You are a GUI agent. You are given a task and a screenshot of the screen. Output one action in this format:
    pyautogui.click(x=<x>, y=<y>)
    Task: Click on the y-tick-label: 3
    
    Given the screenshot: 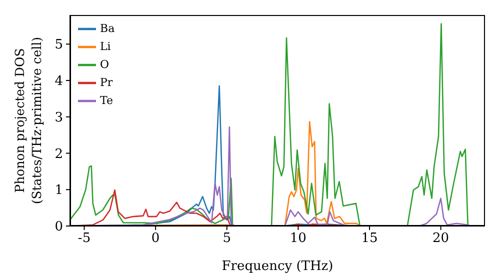 What is the action you would take?
    pyautogui.click(x=58, y=118)
    